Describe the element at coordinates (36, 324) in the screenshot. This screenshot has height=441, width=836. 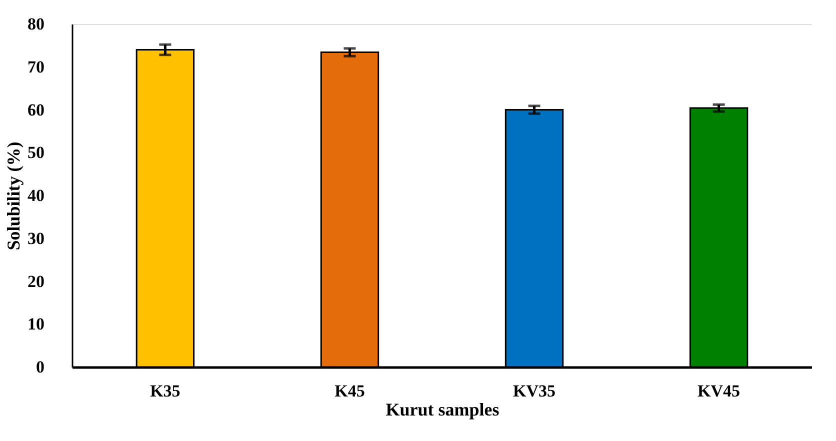
I see `y-tick-label: 10` at that location.